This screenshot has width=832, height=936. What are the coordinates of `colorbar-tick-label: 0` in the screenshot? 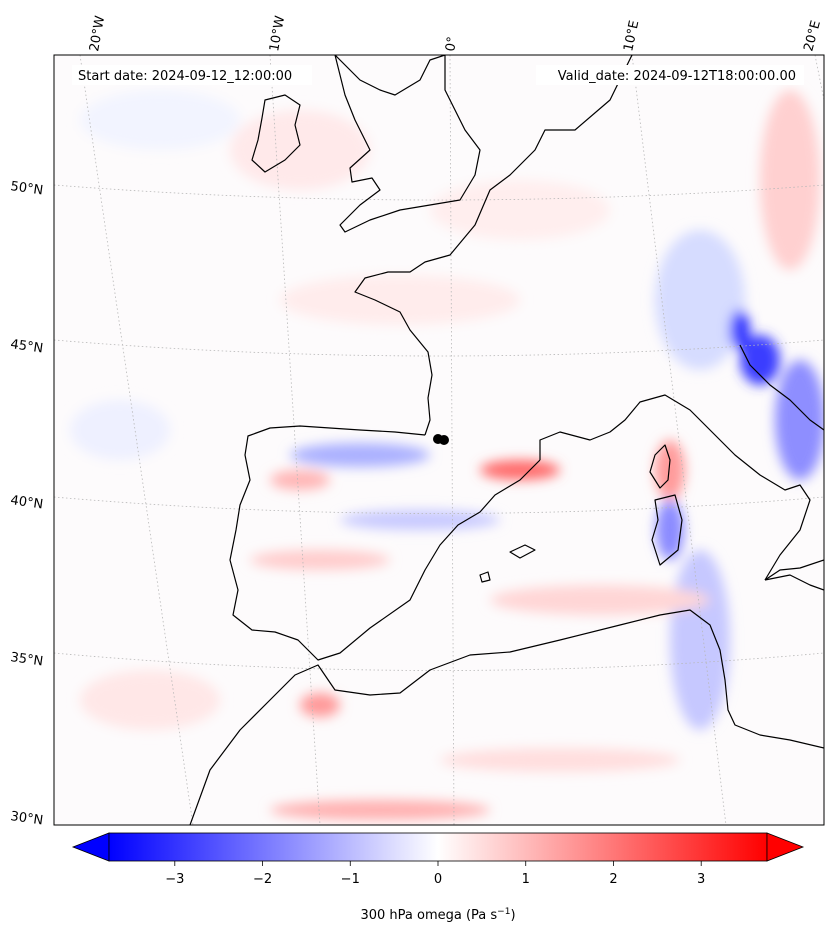 It's located at (438, 879).